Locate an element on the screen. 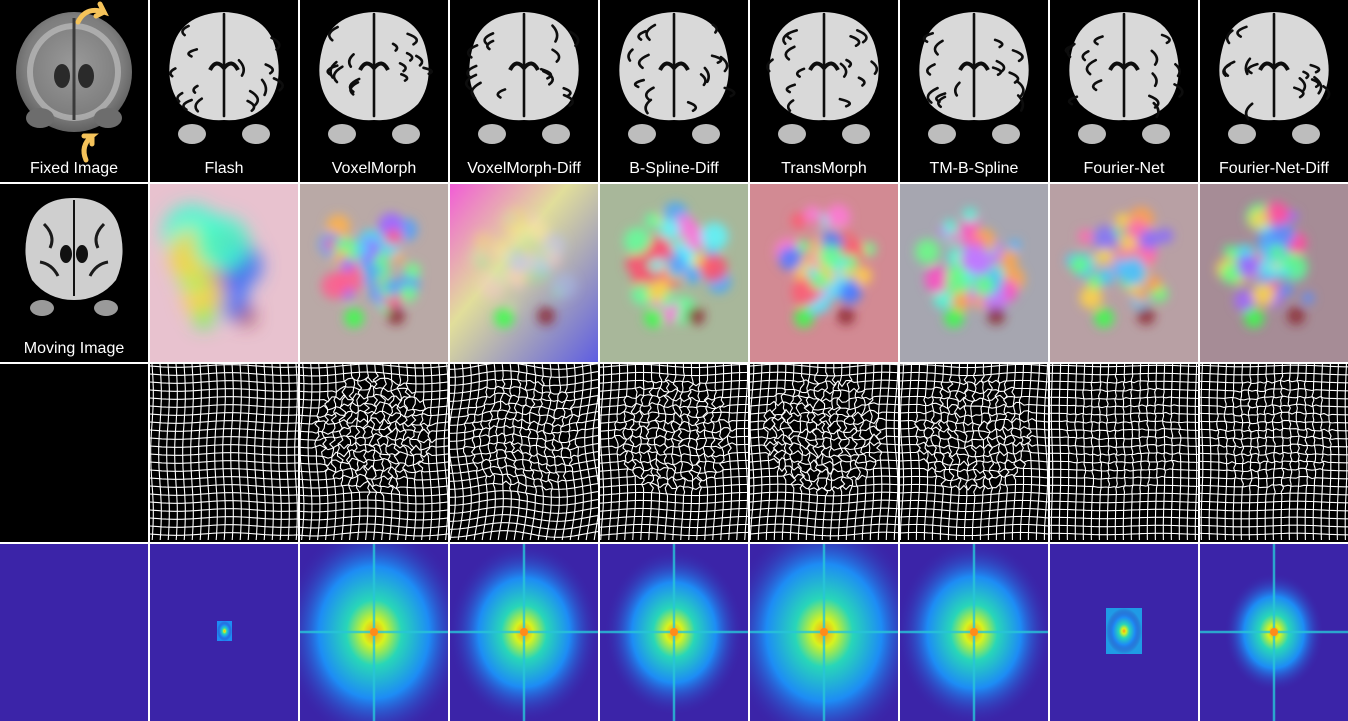 This screenshot has width=1348, height=721. warped-cell-tm-b-spline: TM-B-Spline is located at coordinates (974, 91).